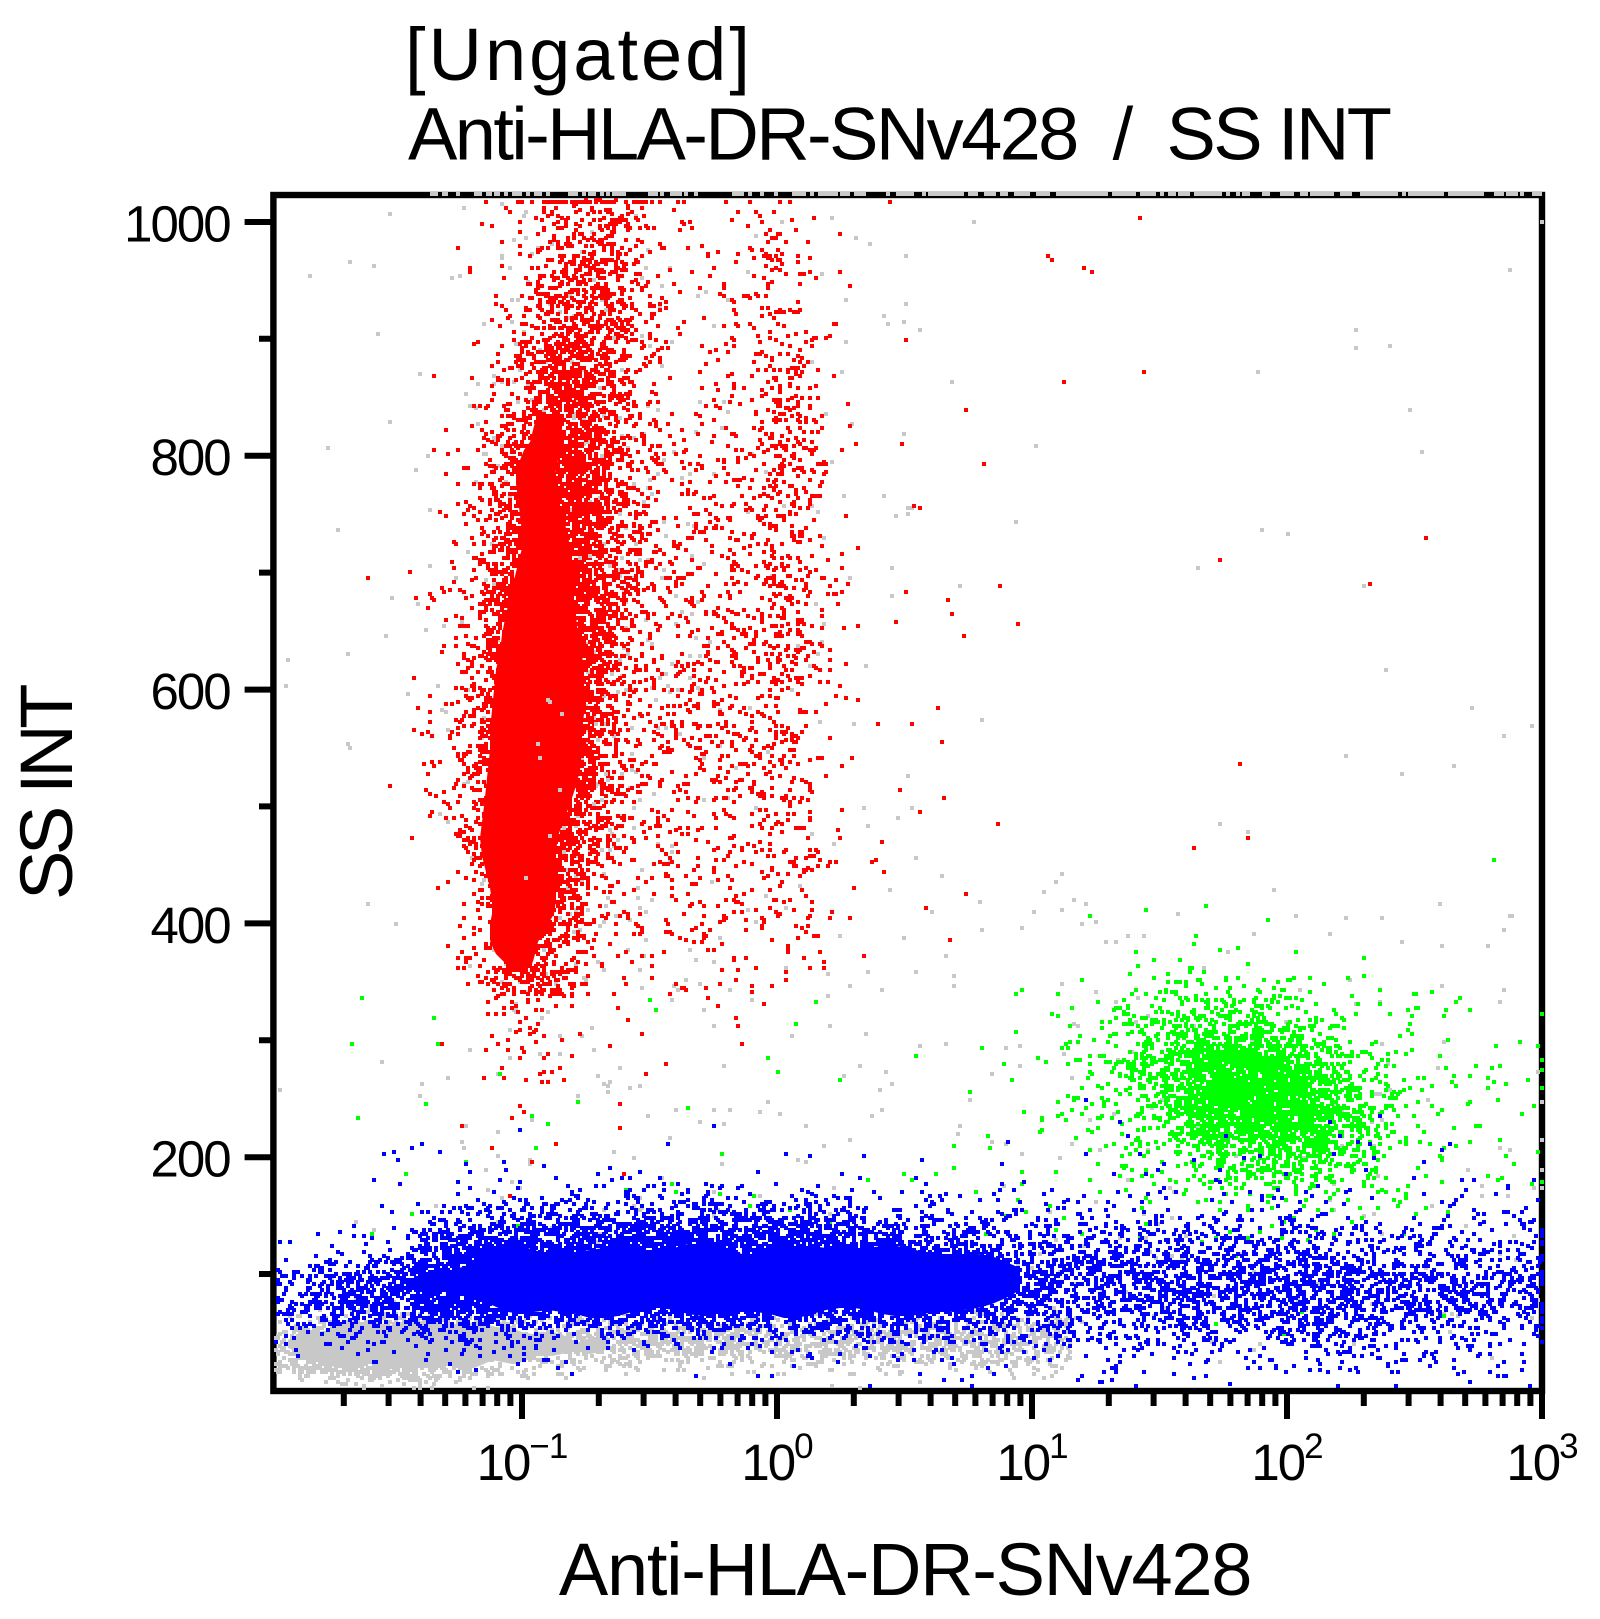 This screenshot has width=1600, height=1619. What do you see at coordinates (579, 54) in the screenshot?
I see `svg-text: [Ungated]` at bounding box center [579, 54].